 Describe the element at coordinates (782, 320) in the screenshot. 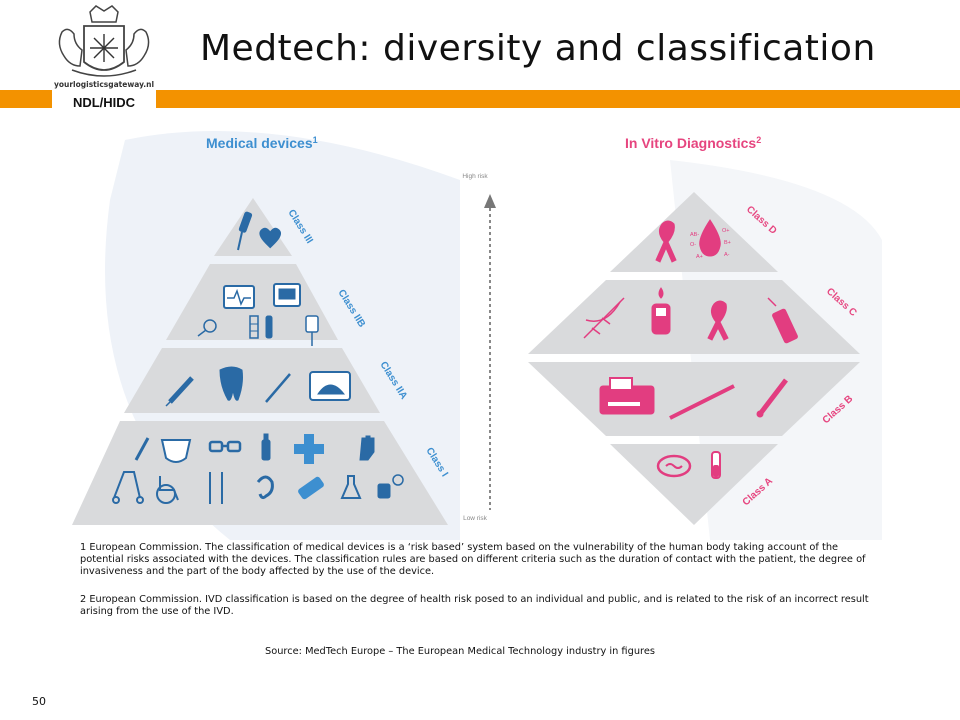

I see `test-strip-icon` at that location.